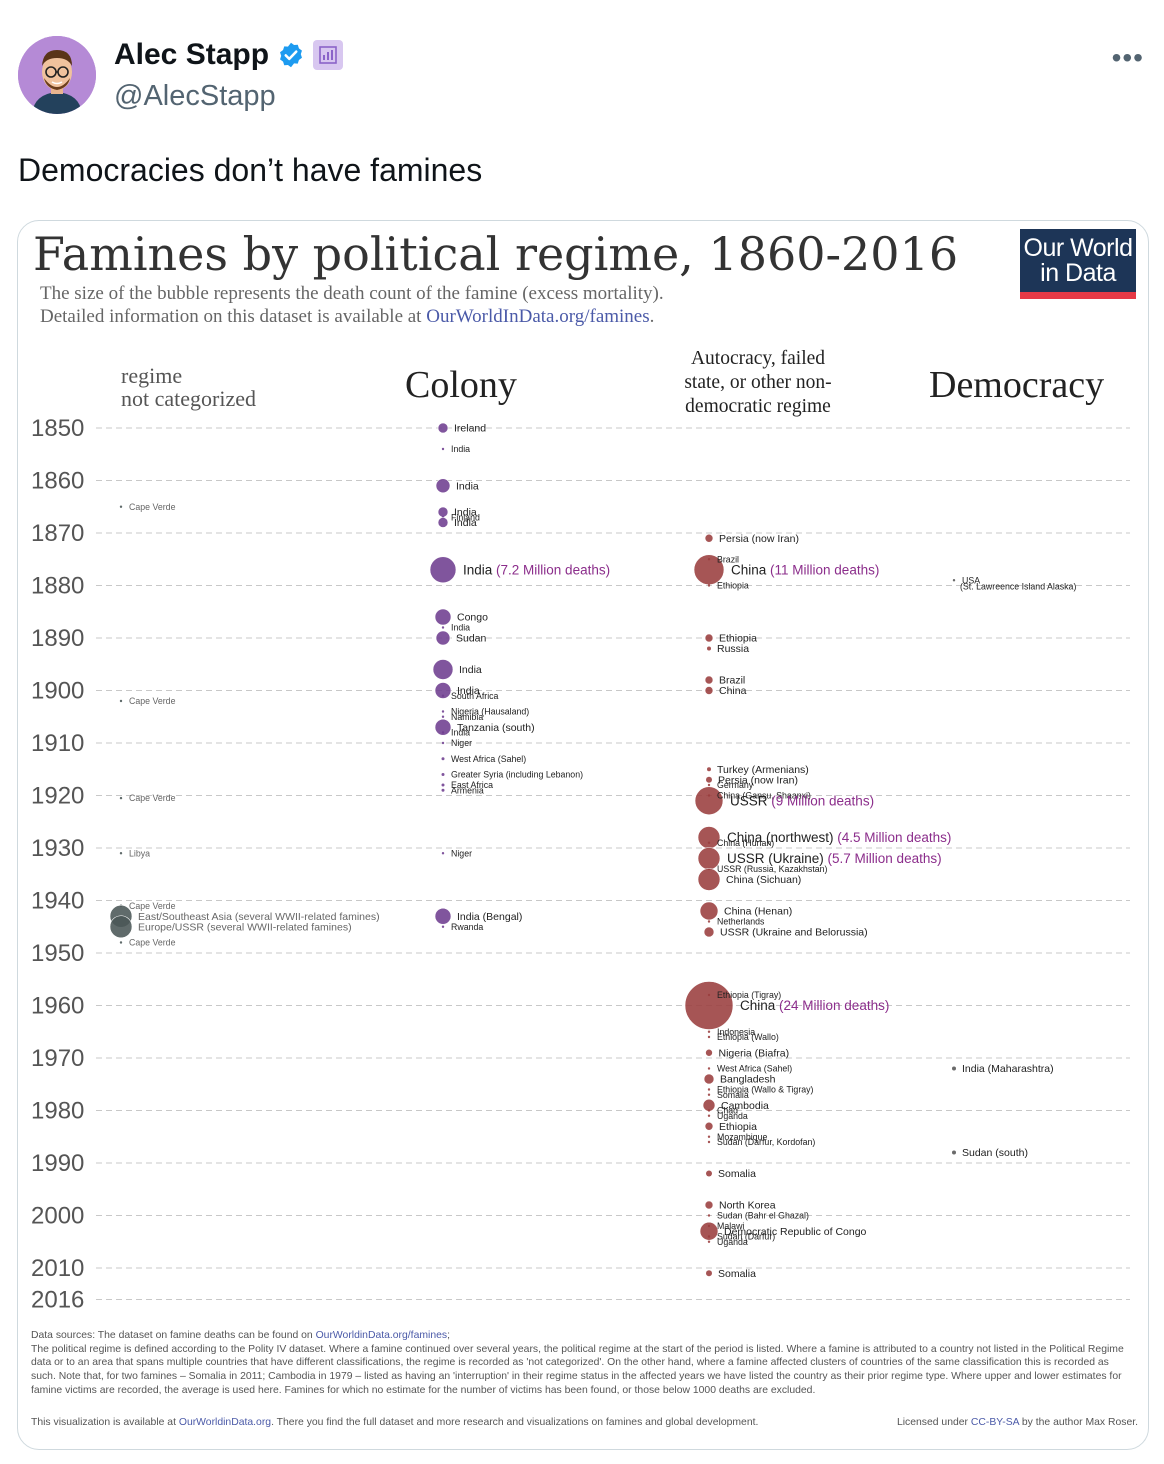  I want to click on famine-label: Rwanda, so click(467, 927).